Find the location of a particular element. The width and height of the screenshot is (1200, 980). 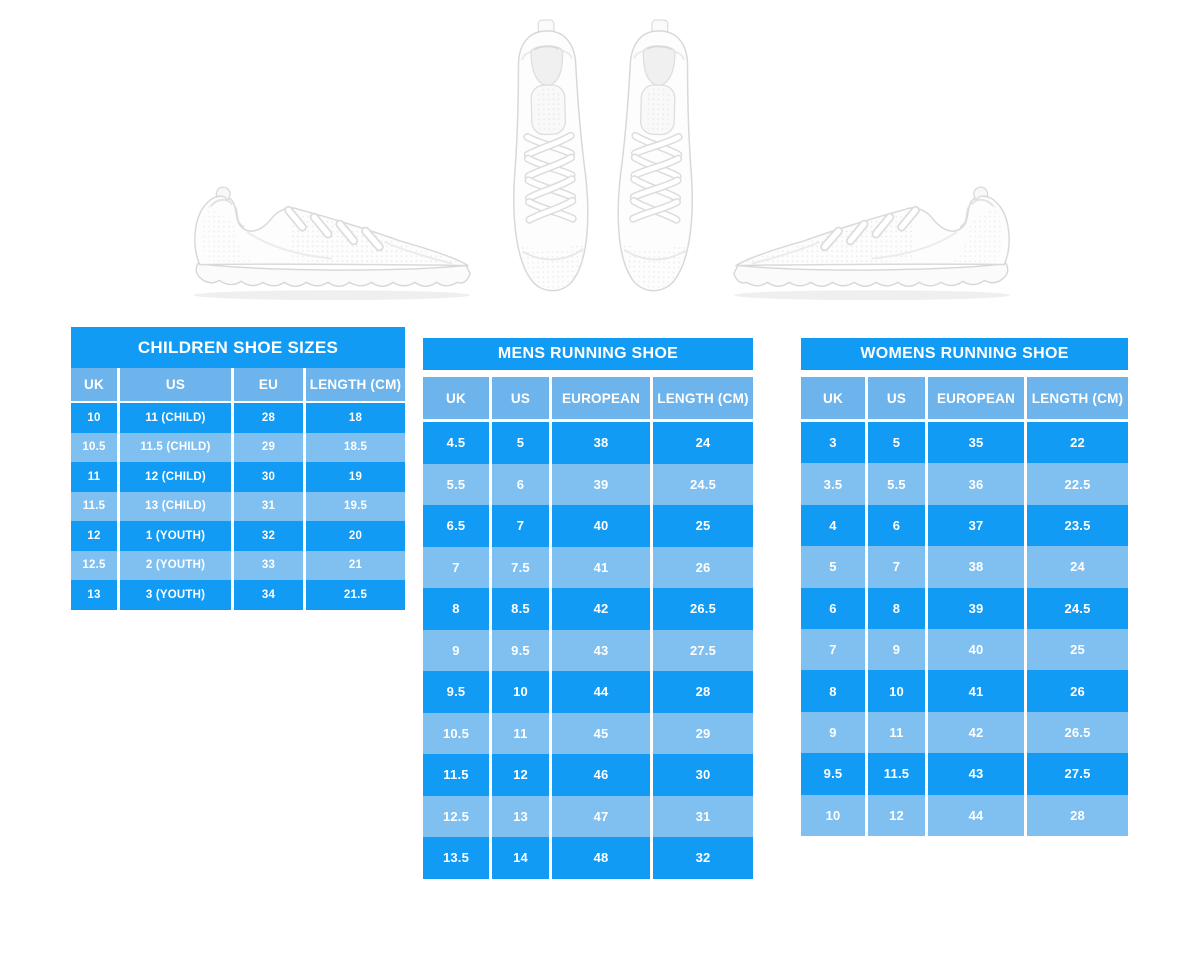

table-cell: 13 is located at coordinates (520, 816).